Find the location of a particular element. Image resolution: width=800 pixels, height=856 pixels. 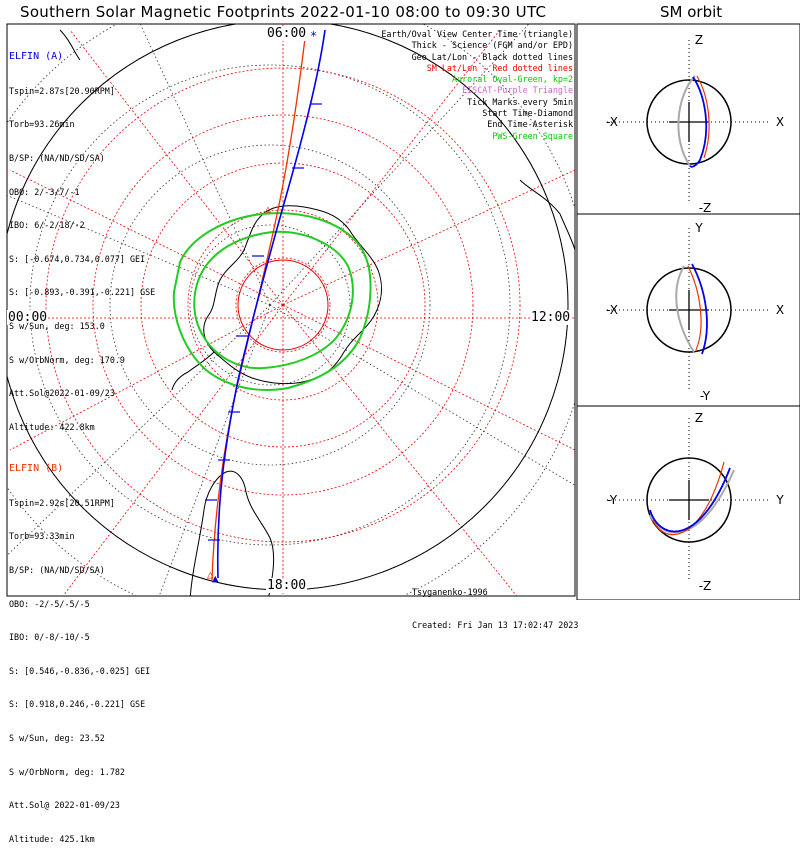

sm-axis-label-left: -Y is located at coordinates (612, 500).